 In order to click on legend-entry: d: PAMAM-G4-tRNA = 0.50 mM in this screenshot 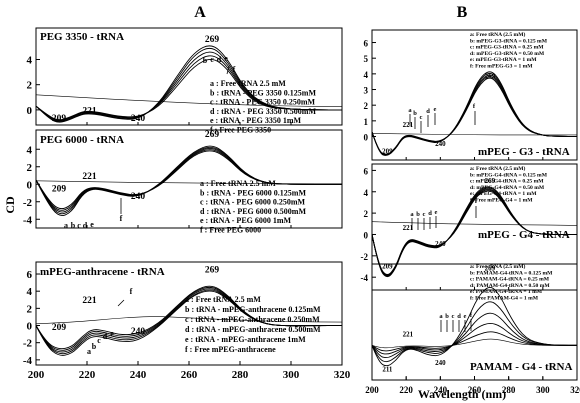, I will do `click(510, 286)`.